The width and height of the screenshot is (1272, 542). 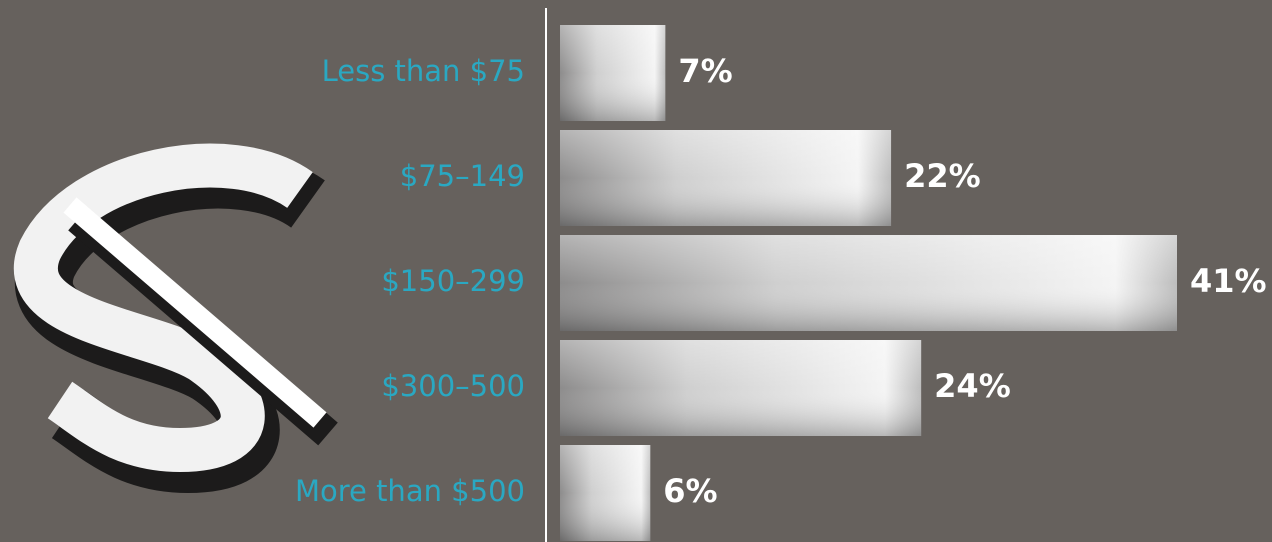 I want to click on value-label: 41%, so click(x=1228, y=281).